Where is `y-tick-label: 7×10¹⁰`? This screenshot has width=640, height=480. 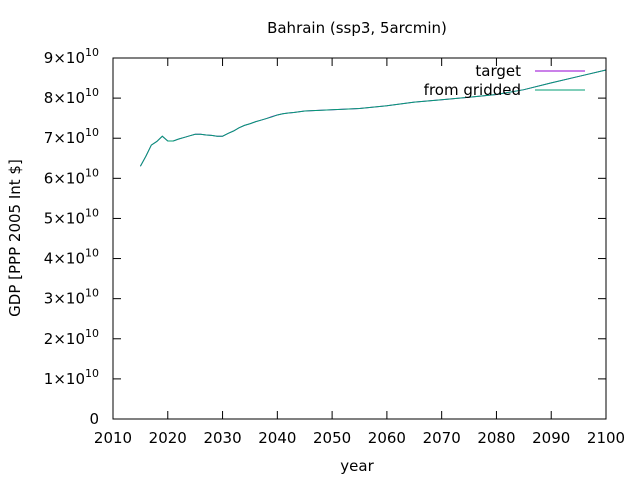 y-tick-label: 7×10¹⁰ is located at coordinates (71, 136).